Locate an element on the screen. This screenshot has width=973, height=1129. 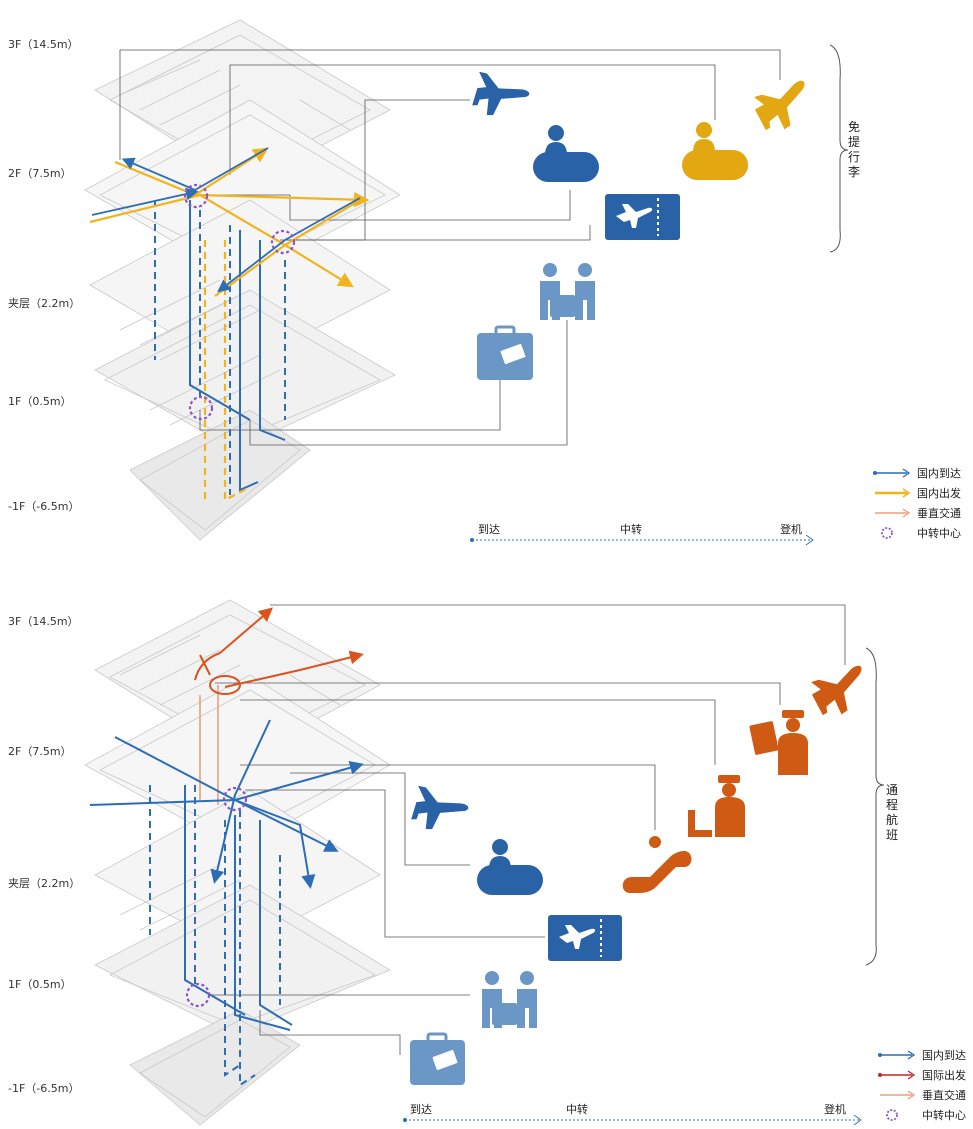
passport-control-icon is located at coordinates (778, 742).